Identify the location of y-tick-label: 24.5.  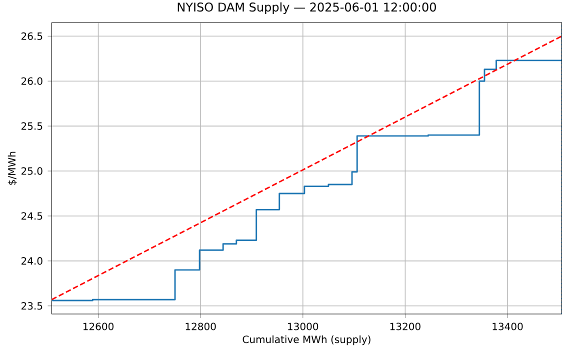
(31, 216).